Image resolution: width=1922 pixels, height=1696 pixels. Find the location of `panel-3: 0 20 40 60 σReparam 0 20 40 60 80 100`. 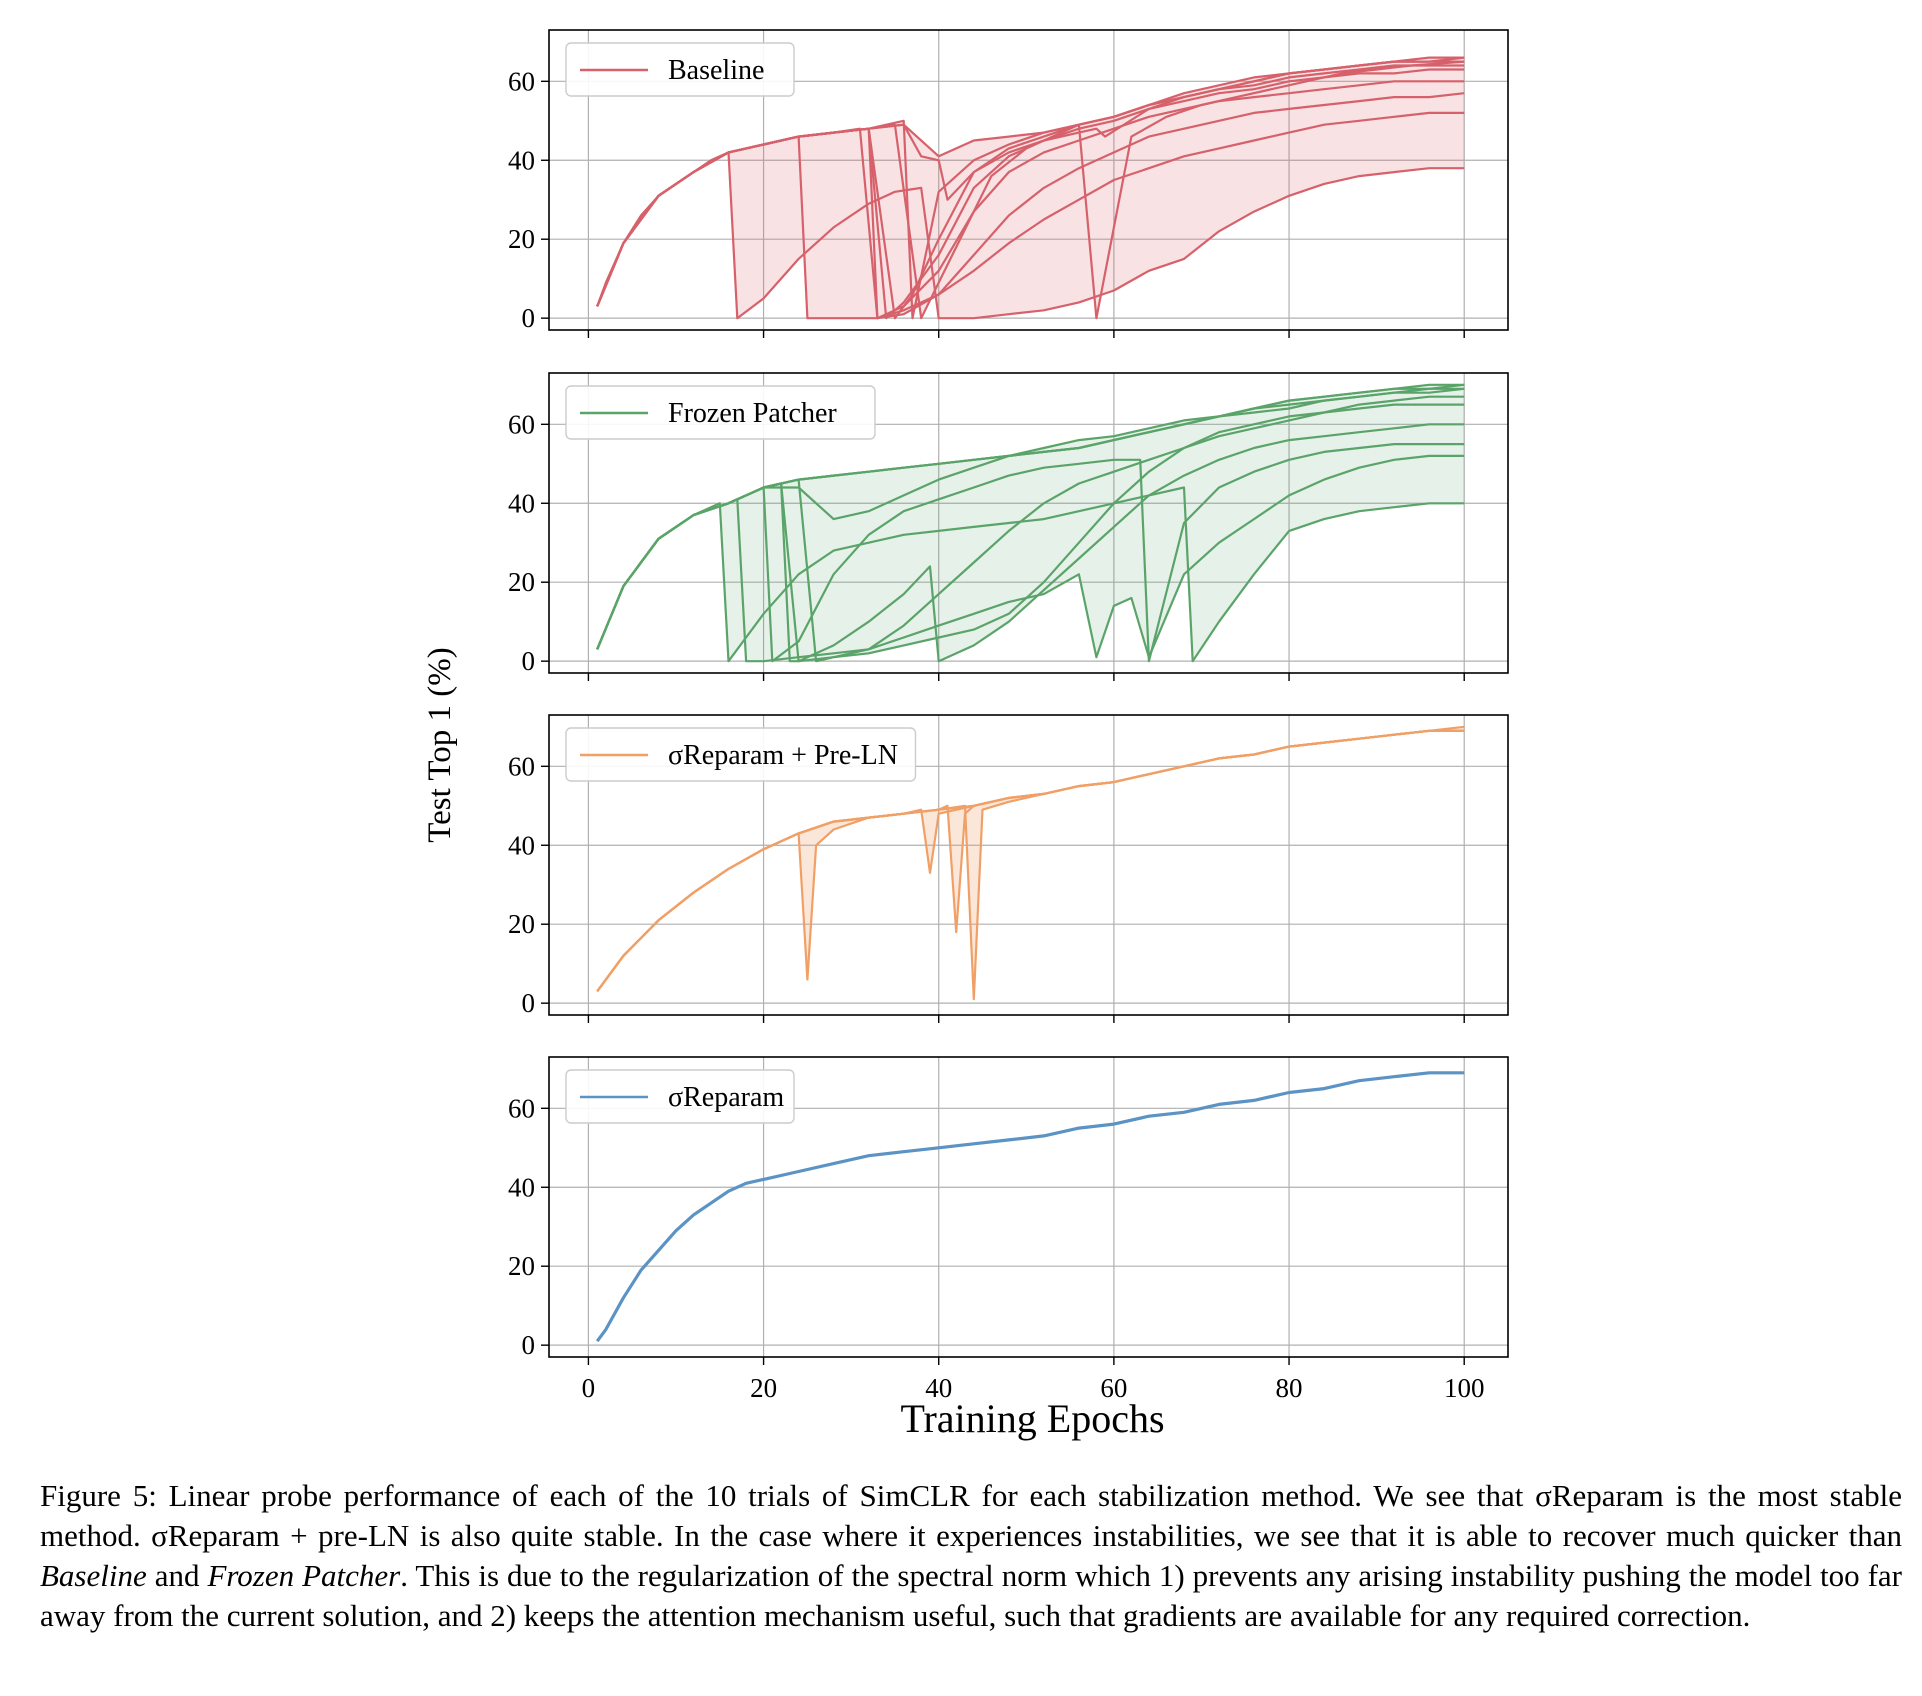

panel-3: 0 20 40 60 σReparam 0 20 40 60 80 100 is located at coordinates (1008, 1229).